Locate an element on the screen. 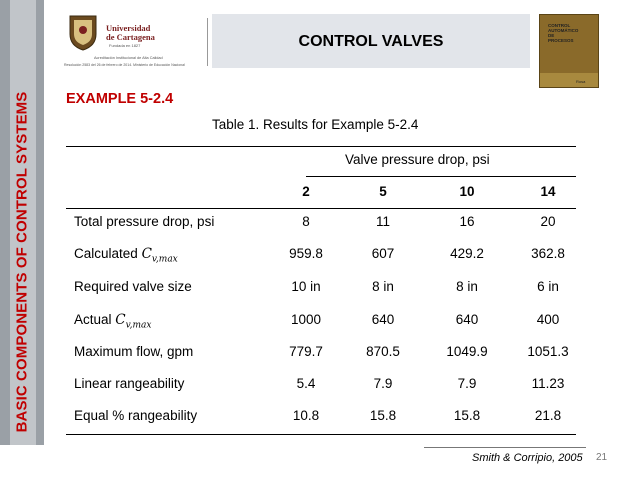 The height and width of the screenshot is (478, 638). row-label-text: Required valve size is located at coordinates (133, 286).